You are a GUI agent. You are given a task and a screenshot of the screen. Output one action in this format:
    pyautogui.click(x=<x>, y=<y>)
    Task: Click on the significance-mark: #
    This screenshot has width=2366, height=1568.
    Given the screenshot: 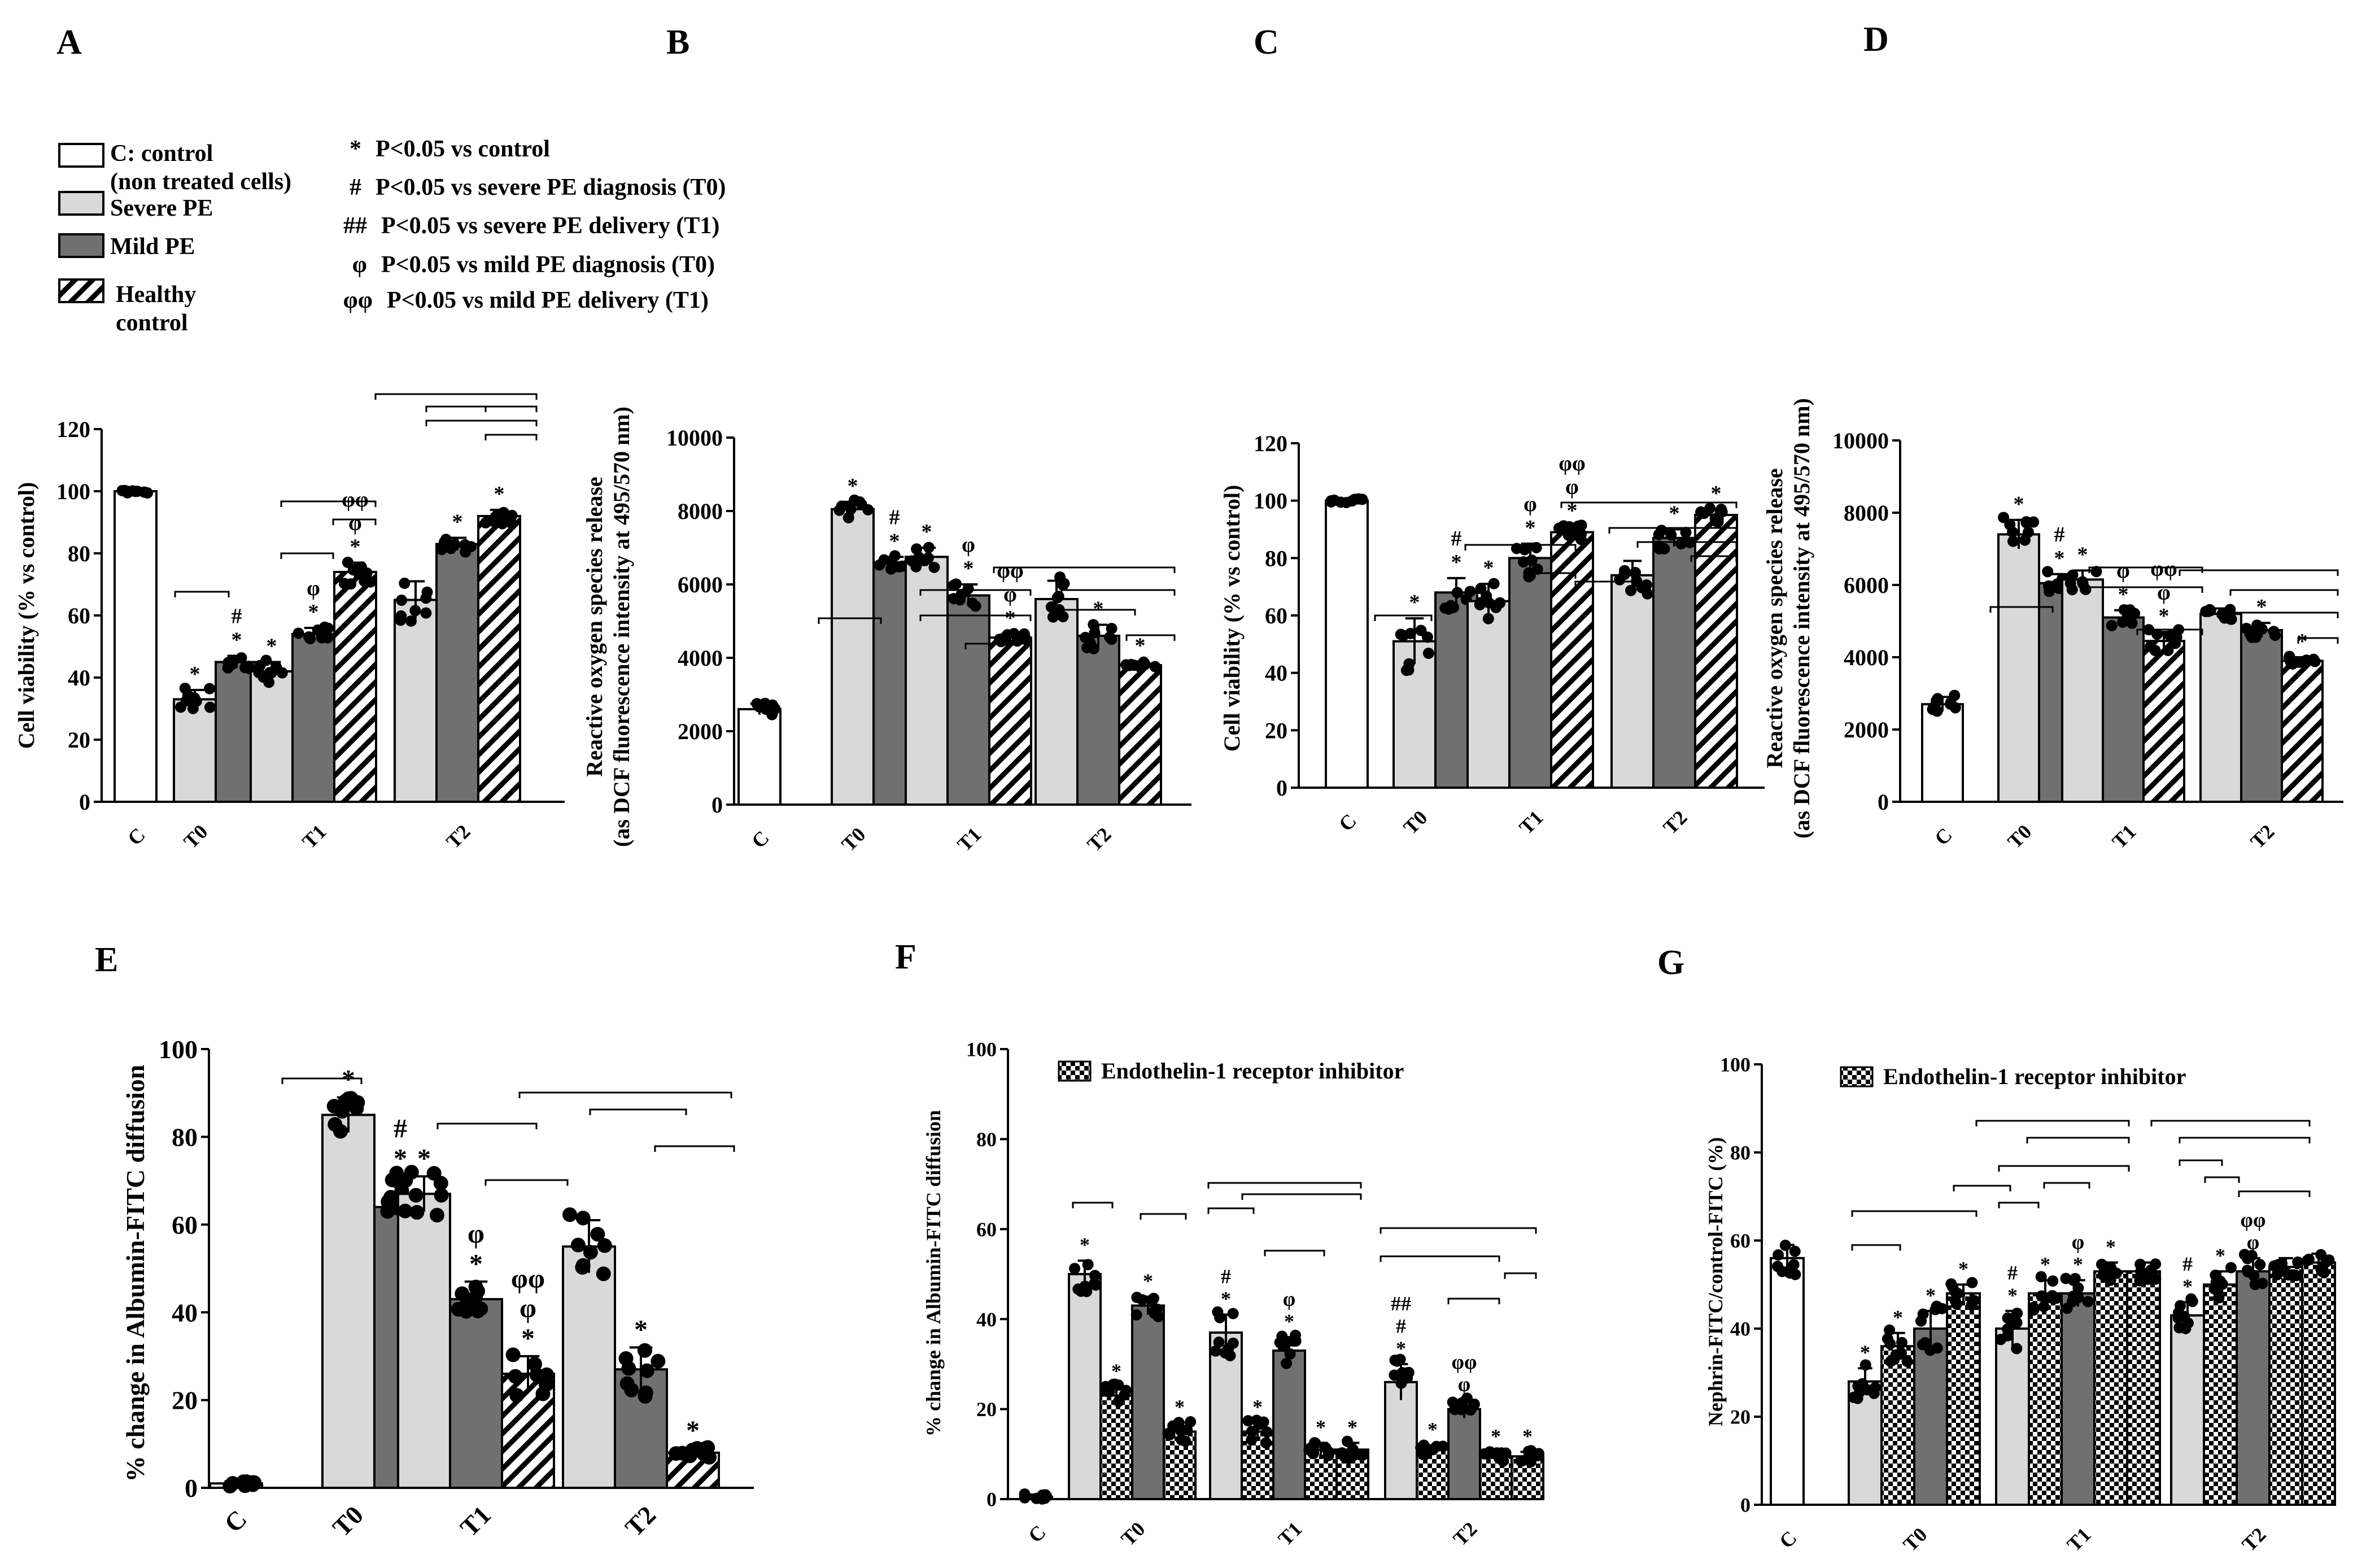 What is the action you would take?
    pyautogui.click(x=400, y=1129)
    